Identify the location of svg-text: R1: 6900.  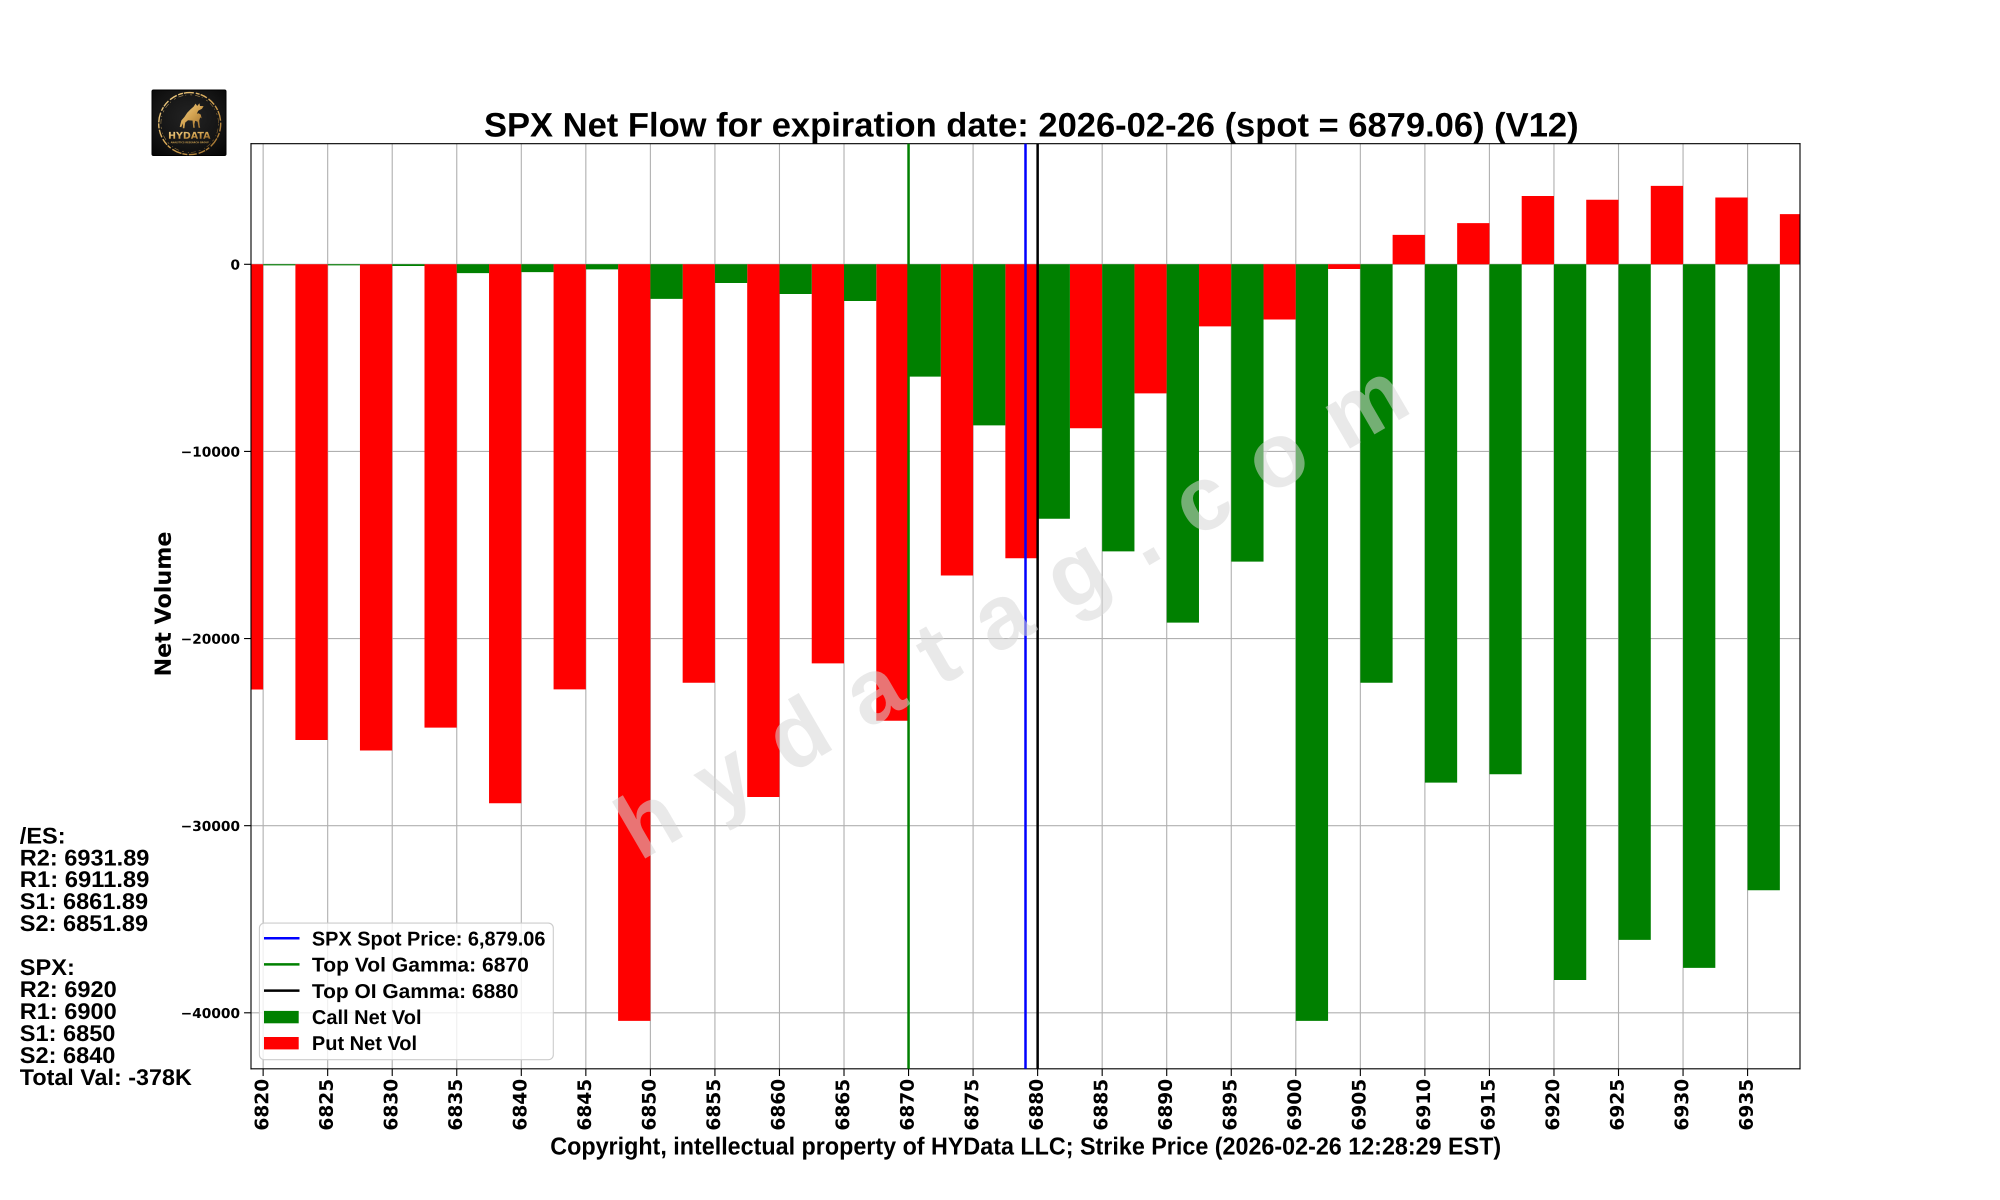
(68, 1011).